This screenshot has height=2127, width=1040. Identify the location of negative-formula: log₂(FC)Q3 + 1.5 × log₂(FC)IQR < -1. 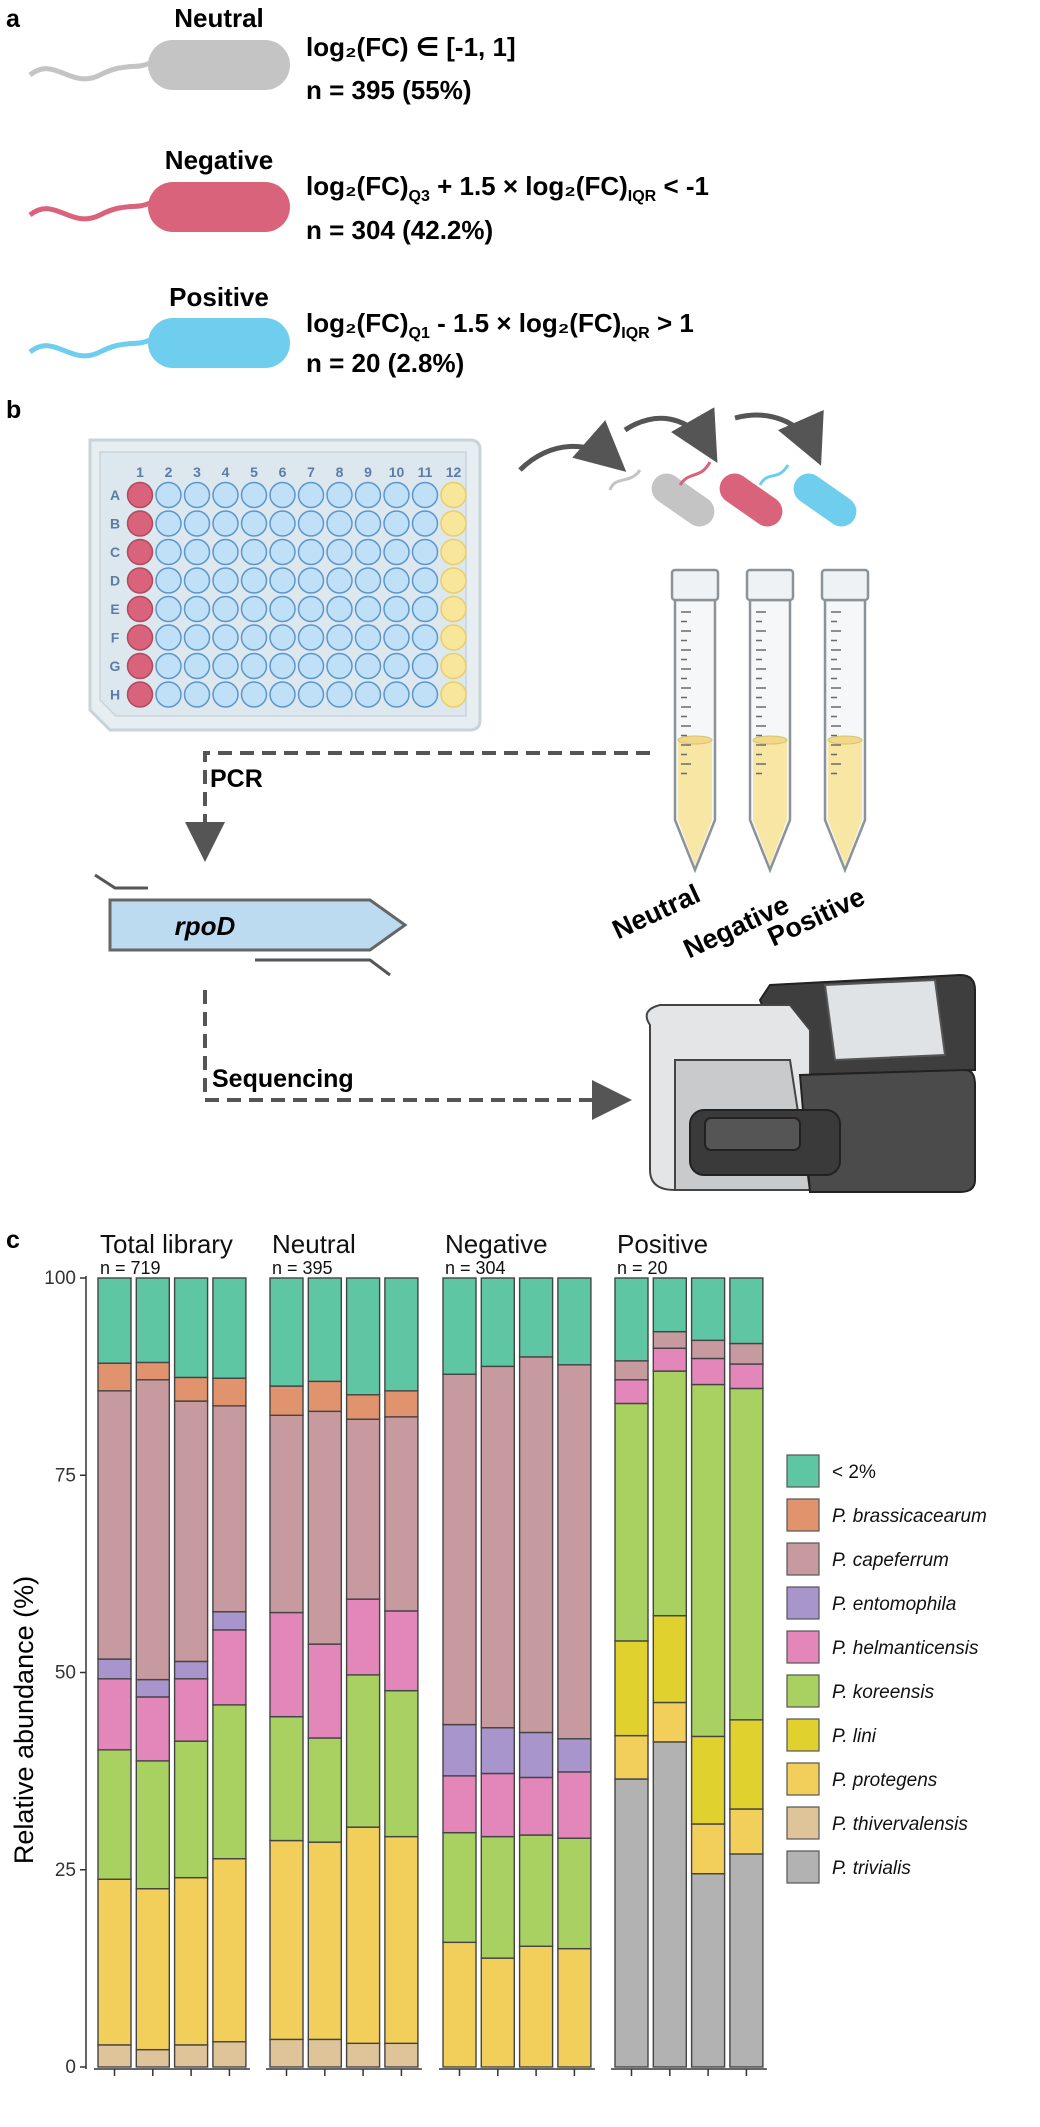
(507, 188).